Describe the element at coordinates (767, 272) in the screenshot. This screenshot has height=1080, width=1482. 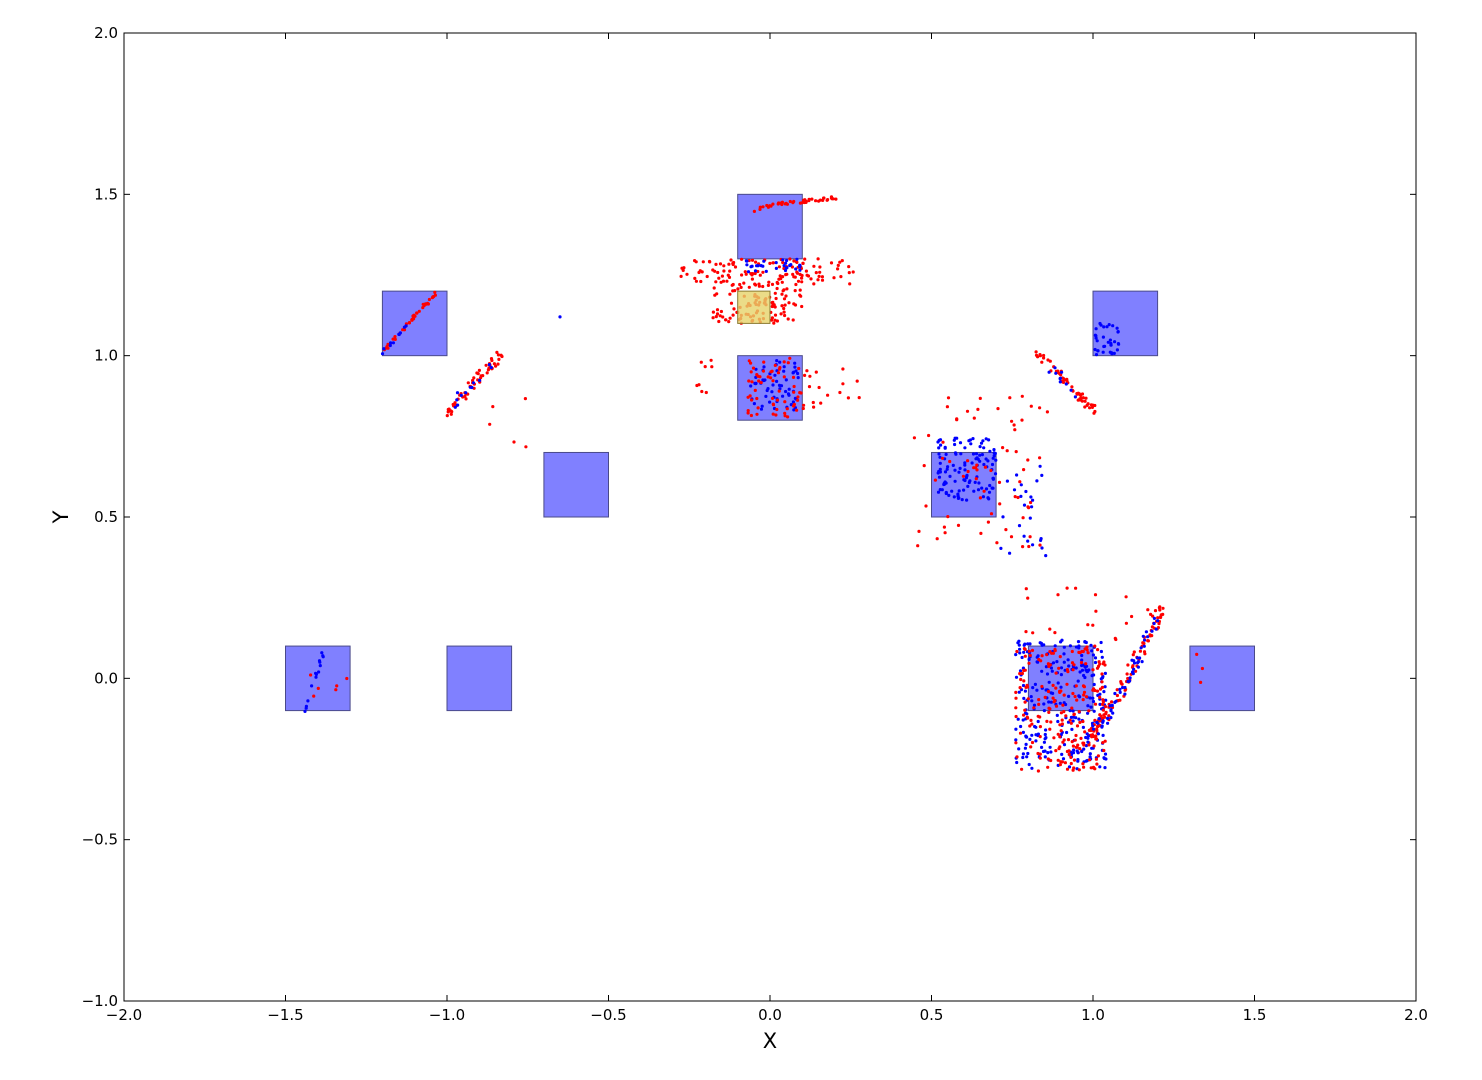
I see `cluster-0-red` at that location.